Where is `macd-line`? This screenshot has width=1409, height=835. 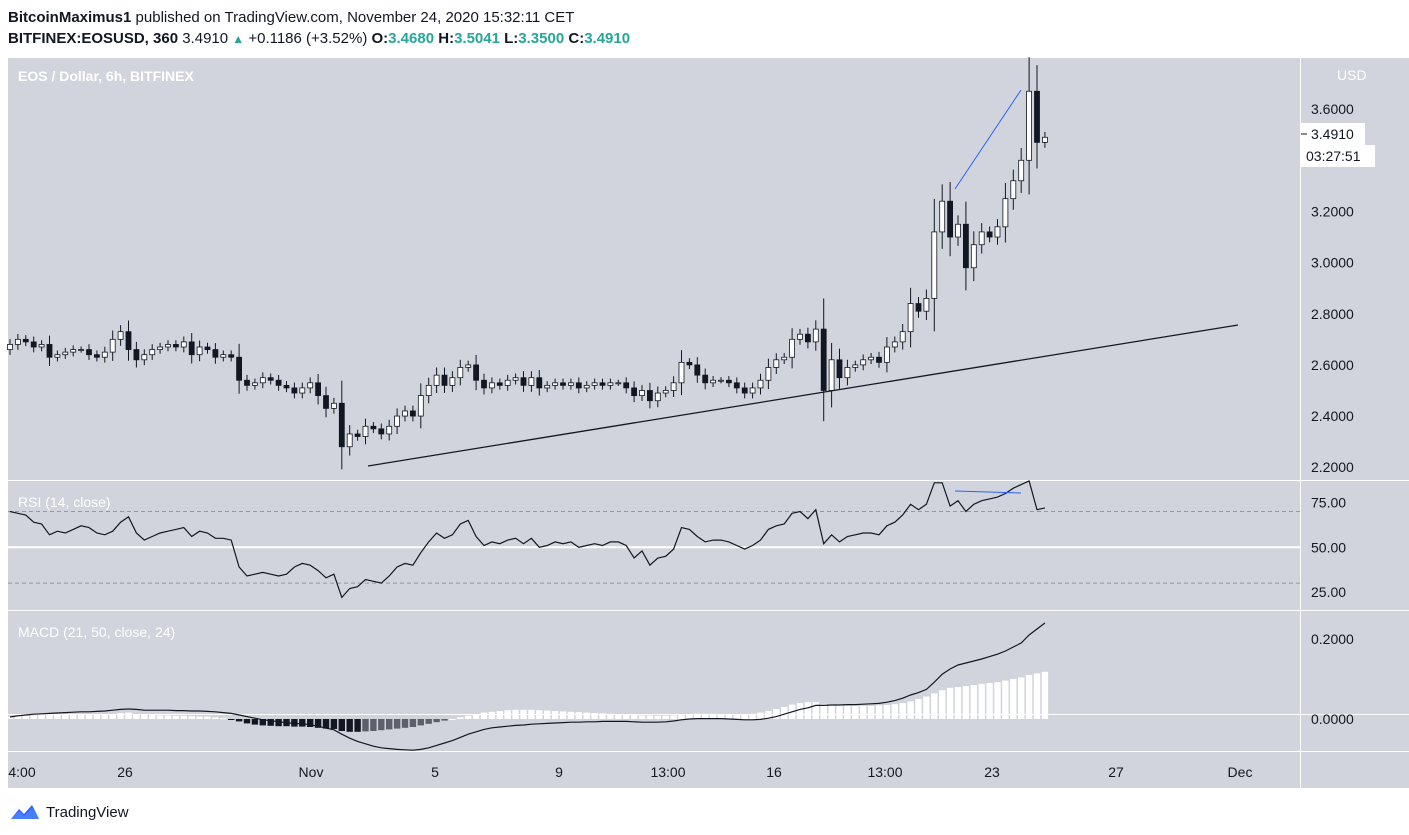
macd-line is located at coordinates (527, 686).